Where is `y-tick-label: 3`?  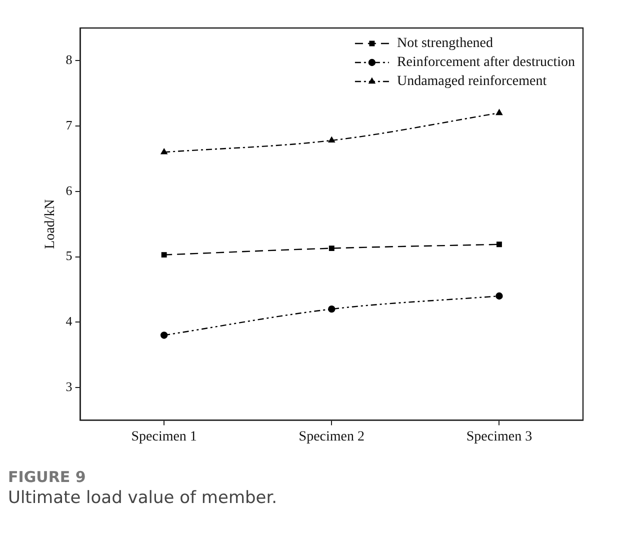 y-tick-label: 3 is located at coordinates (69, 386).